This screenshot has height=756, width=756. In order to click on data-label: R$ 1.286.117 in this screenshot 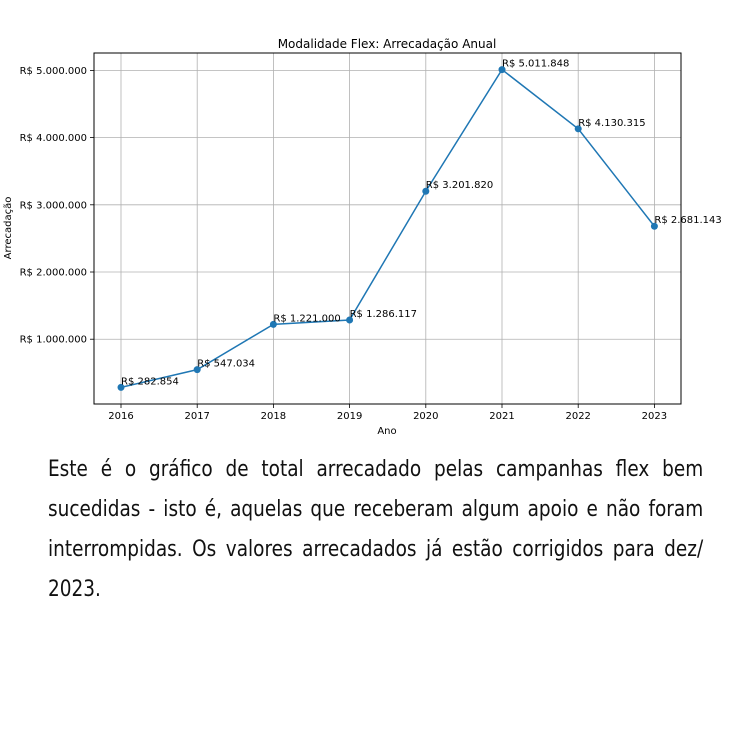, I will do `click(383, 314)`.